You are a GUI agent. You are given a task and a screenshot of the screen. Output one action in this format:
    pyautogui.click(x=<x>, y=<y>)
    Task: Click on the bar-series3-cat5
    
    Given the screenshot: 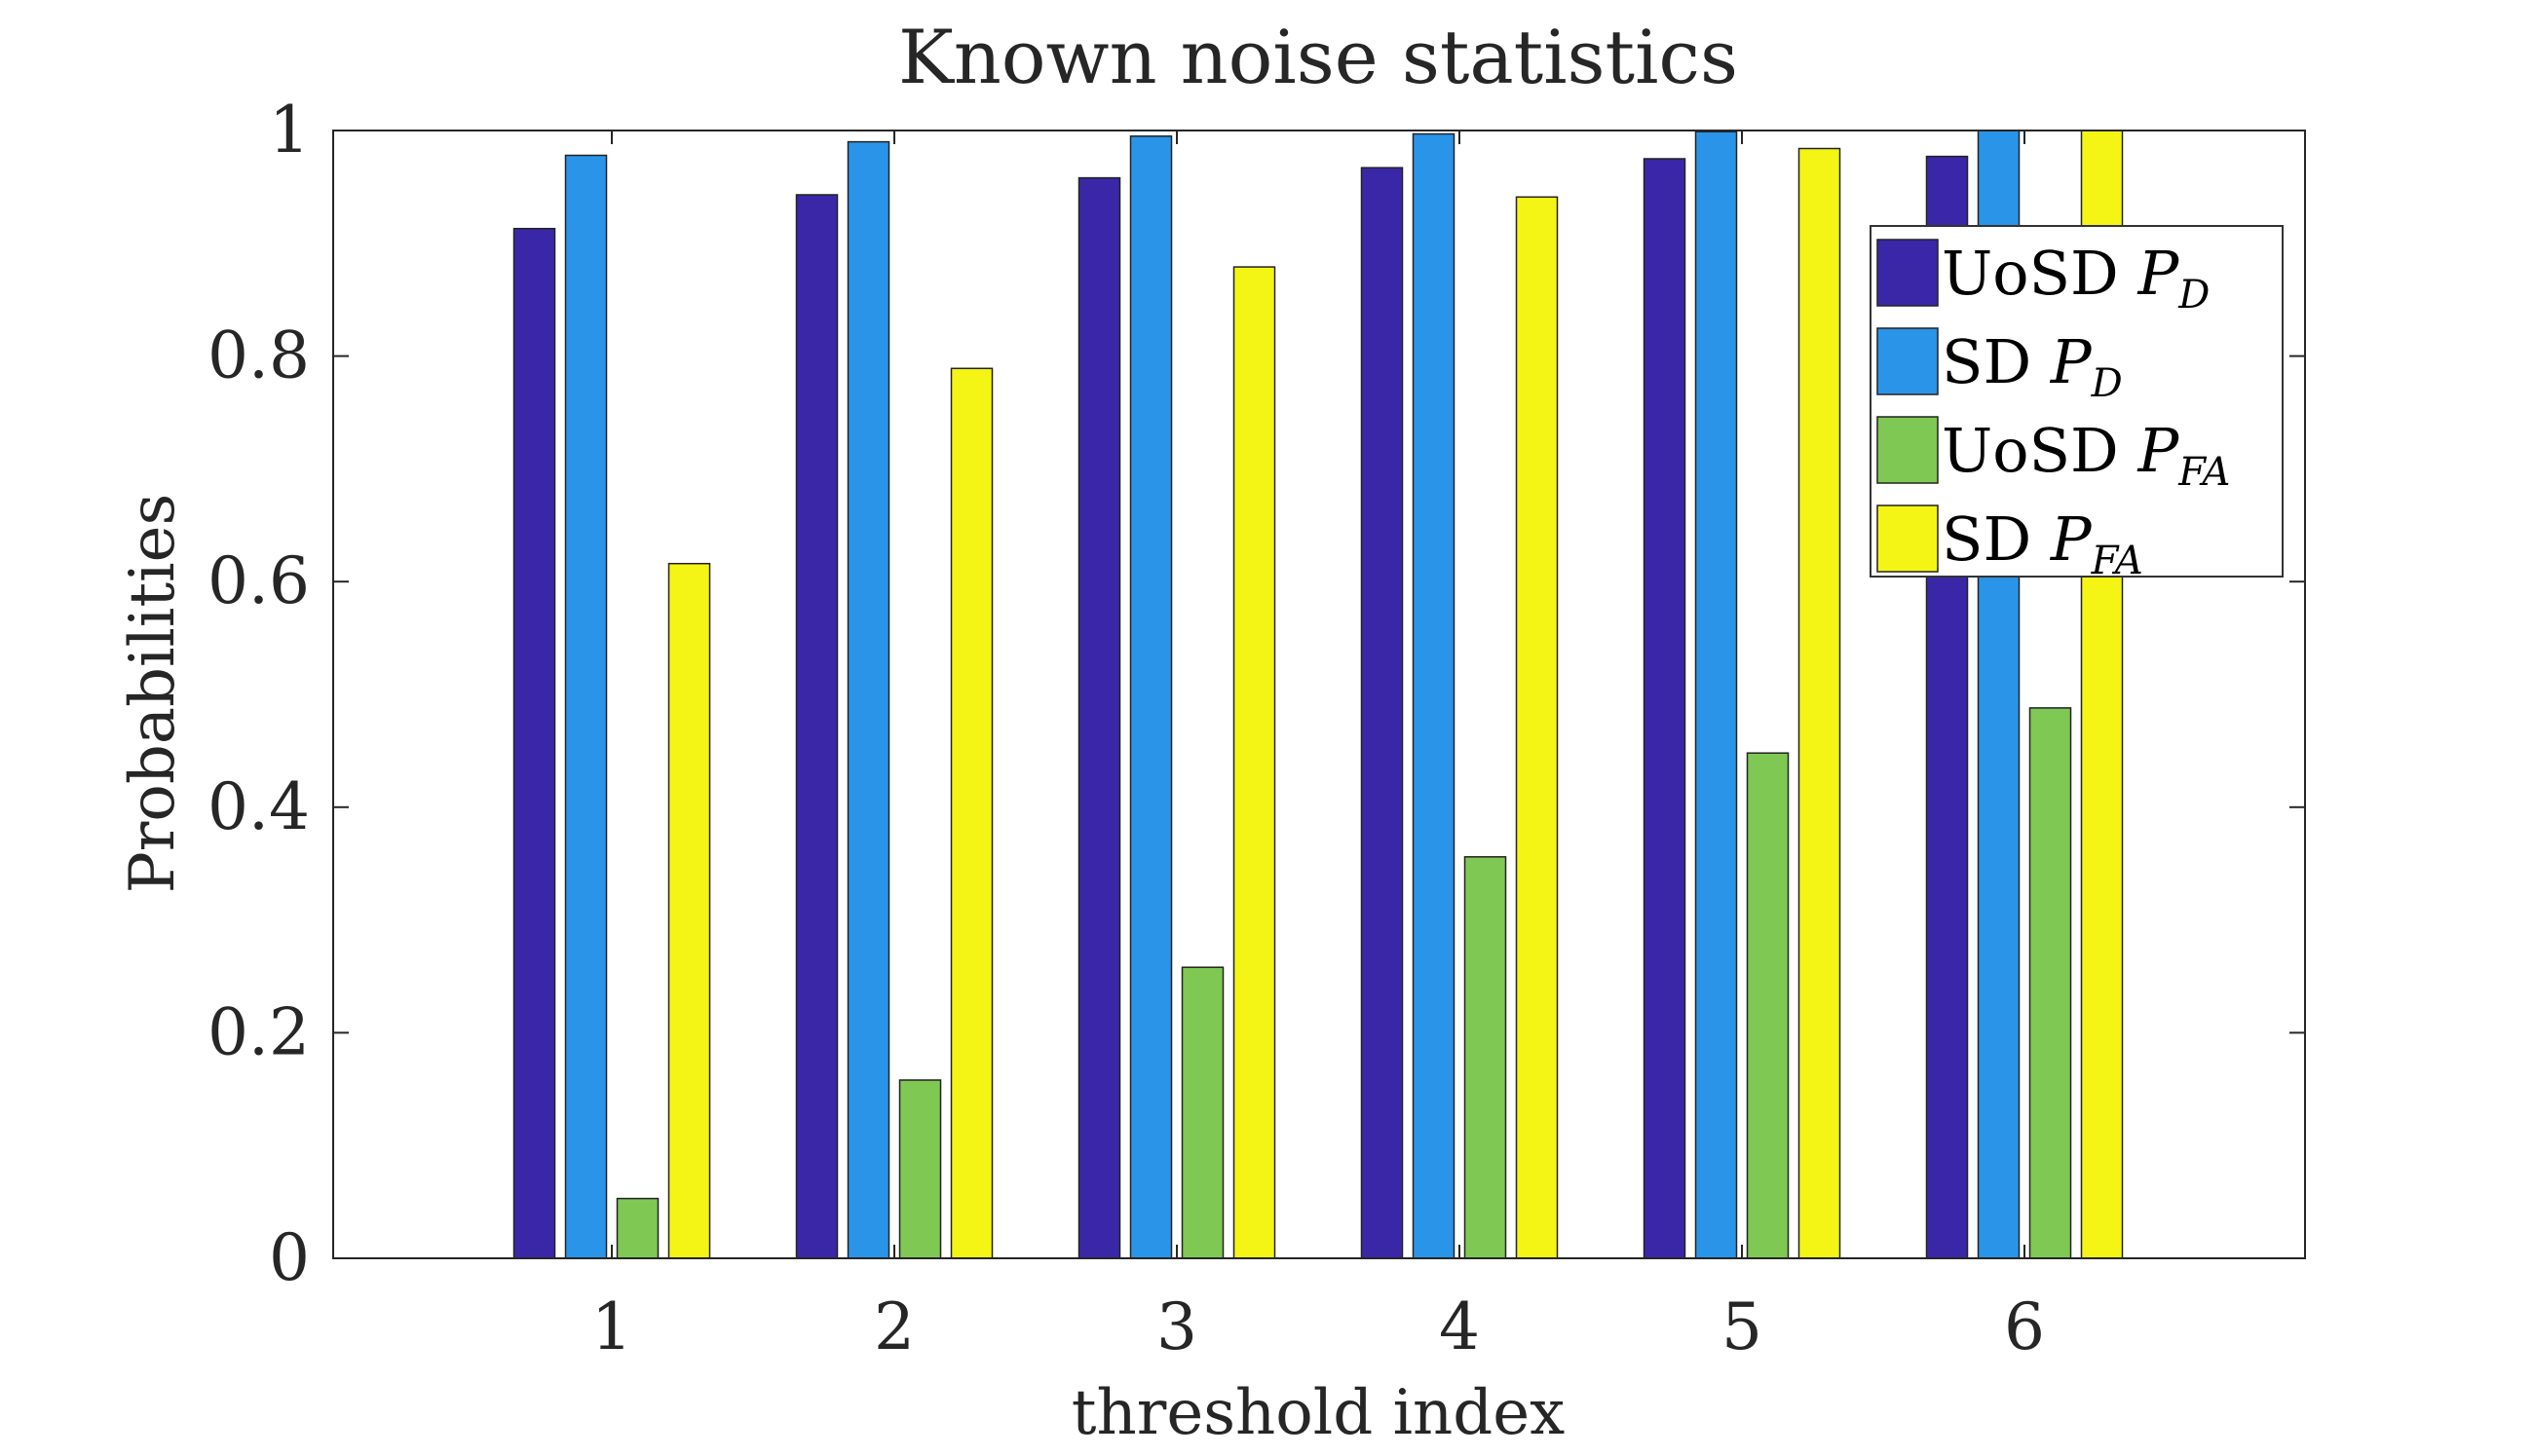 What is the action you would take?
    pyautogui.click(x=1768, y=1005)
    